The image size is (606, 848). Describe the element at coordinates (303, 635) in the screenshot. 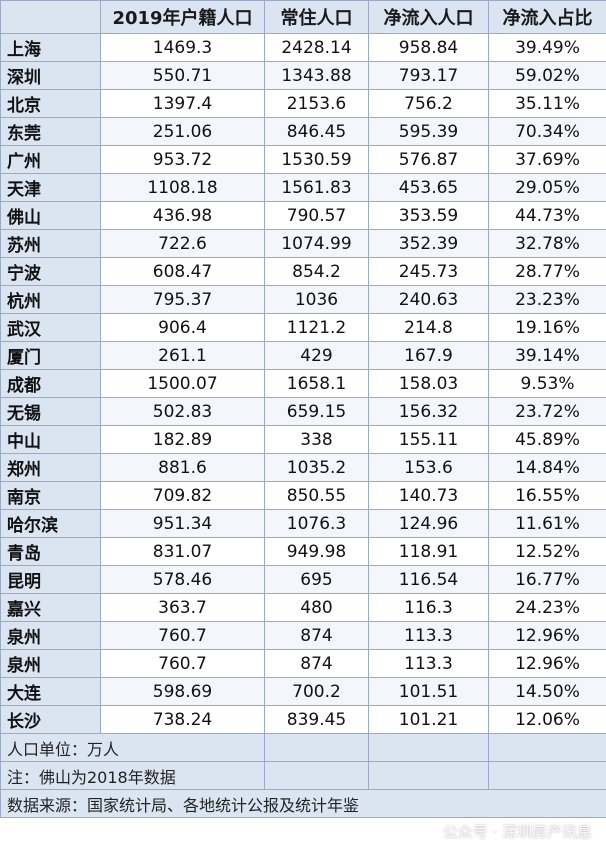

I see `table-row: 泉州 760.7 874 113.3 12.96%` at that location.